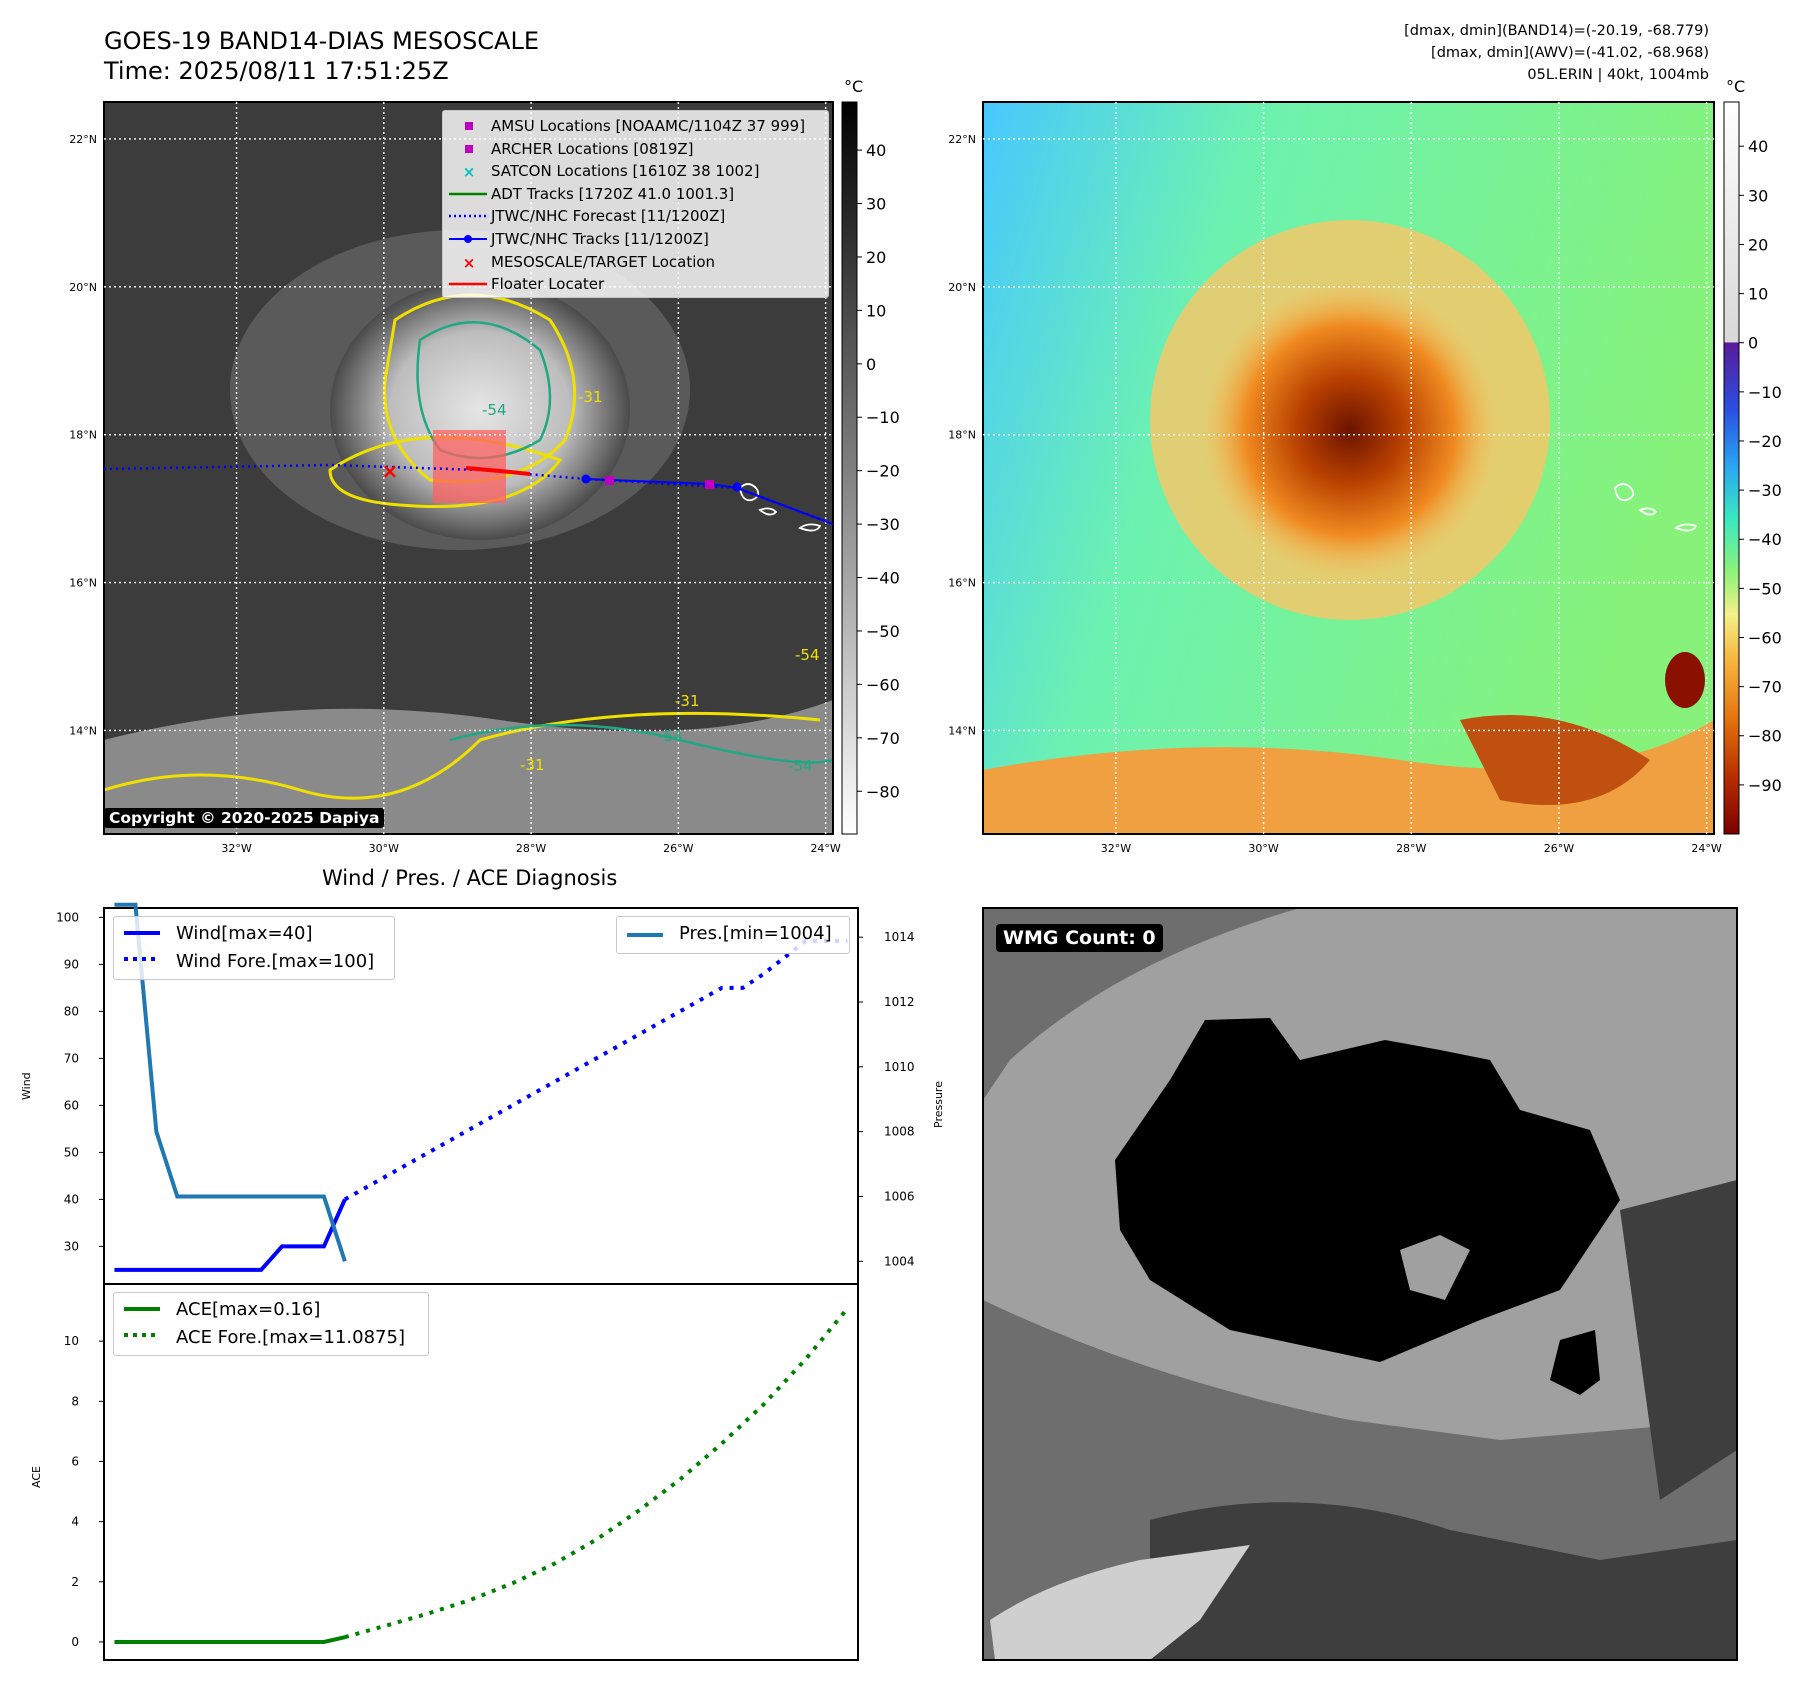 This screenshot has height=1690, width=1797. What do you see at coordinates (651, 581) in the screenshot?
I see `contour-labels: -31 -54 -31 -54 -31 -54 -54` at bounding box center [651, 581].